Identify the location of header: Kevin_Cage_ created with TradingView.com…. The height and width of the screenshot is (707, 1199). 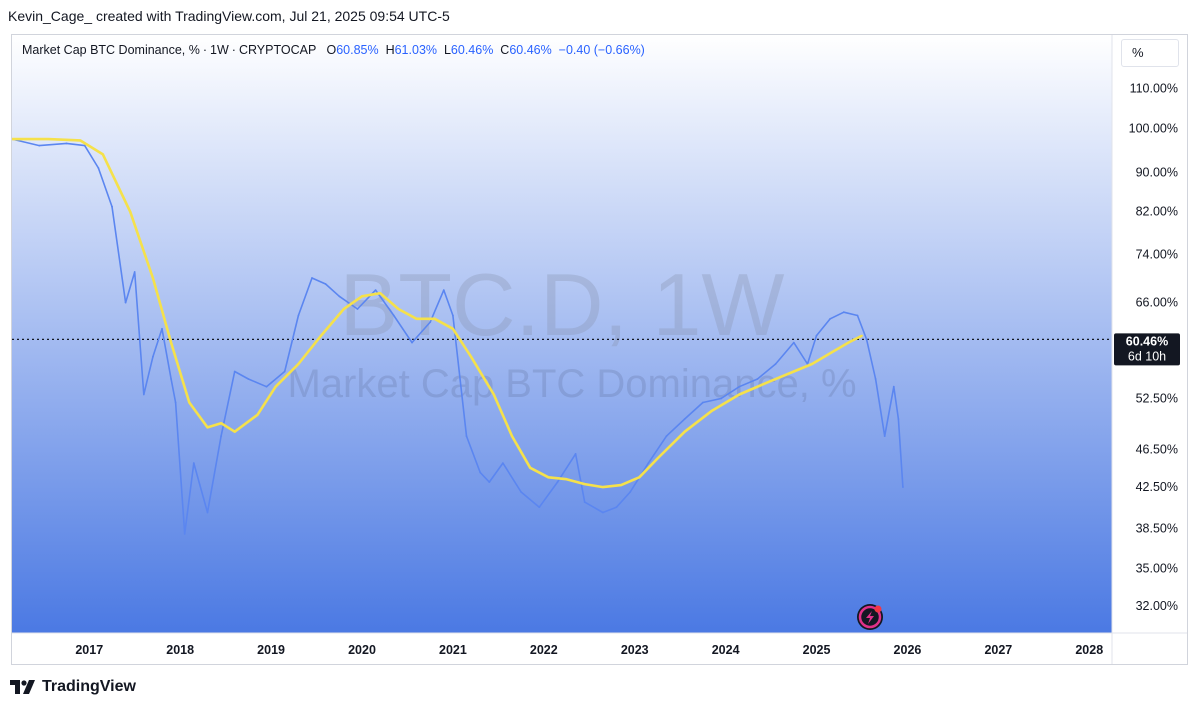
(599, 17).